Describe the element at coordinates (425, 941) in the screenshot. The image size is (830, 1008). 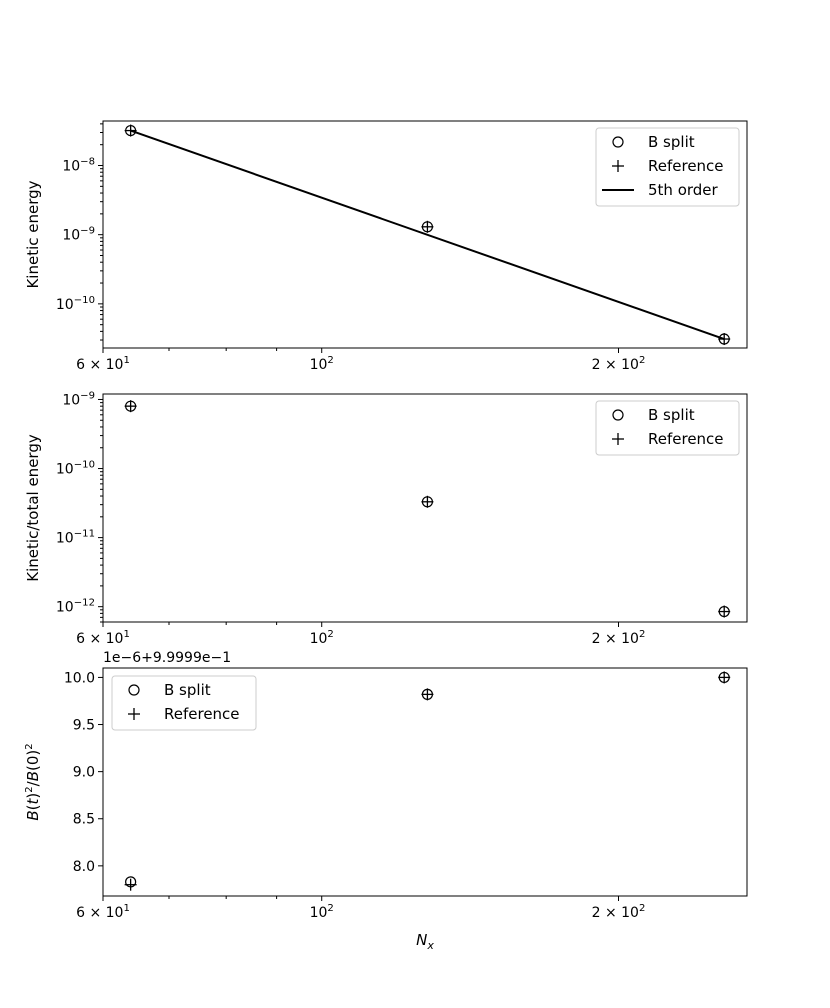
I see `x-axis-label: Nx` at that location.